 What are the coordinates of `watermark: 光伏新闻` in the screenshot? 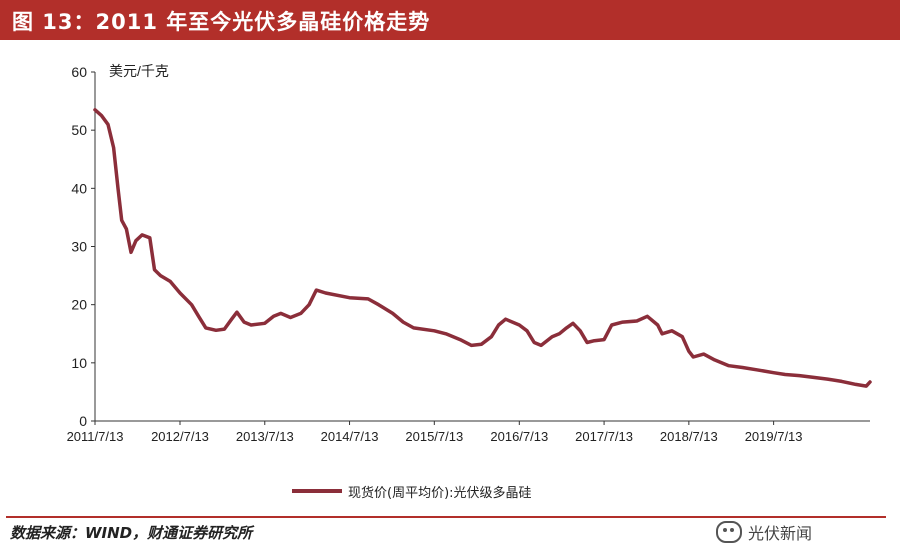 It's located at (764, 532).